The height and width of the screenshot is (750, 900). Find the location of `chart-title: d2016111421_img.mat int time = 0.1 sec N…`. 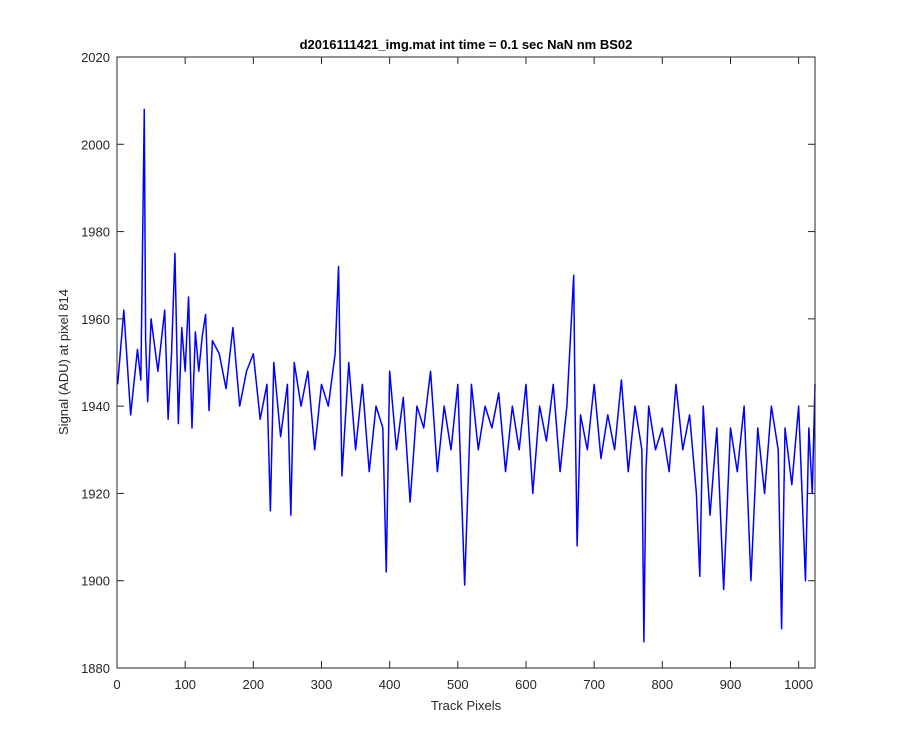

chart-title: d2016111421_img.mat int time = 0.1 sec N… is located at coordinates (466, 44).